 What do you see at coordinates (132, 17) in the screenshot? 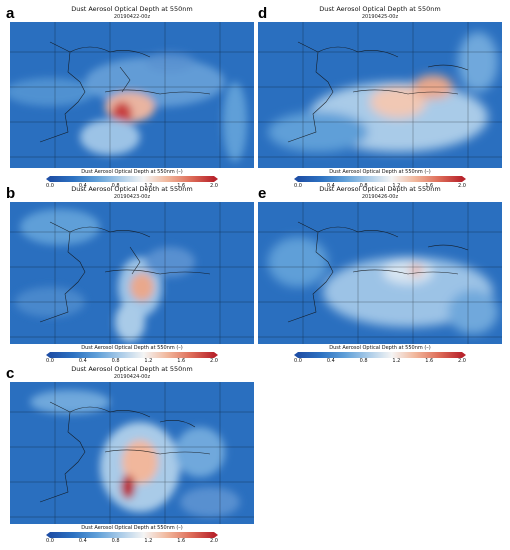
I see `panel-date: 20190422-00z` at bounding box center [132, 17].